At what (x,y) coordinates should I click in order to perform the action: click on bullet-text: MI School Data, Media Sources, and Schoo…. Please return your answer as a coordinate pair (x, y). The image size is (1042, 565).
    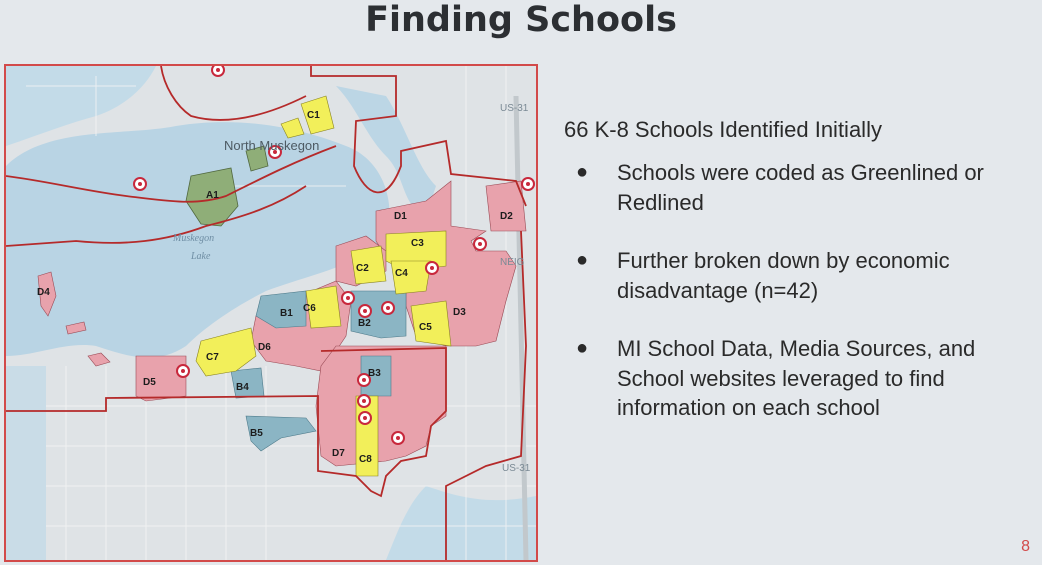
    Looking at the image, I should click on (796, 378).